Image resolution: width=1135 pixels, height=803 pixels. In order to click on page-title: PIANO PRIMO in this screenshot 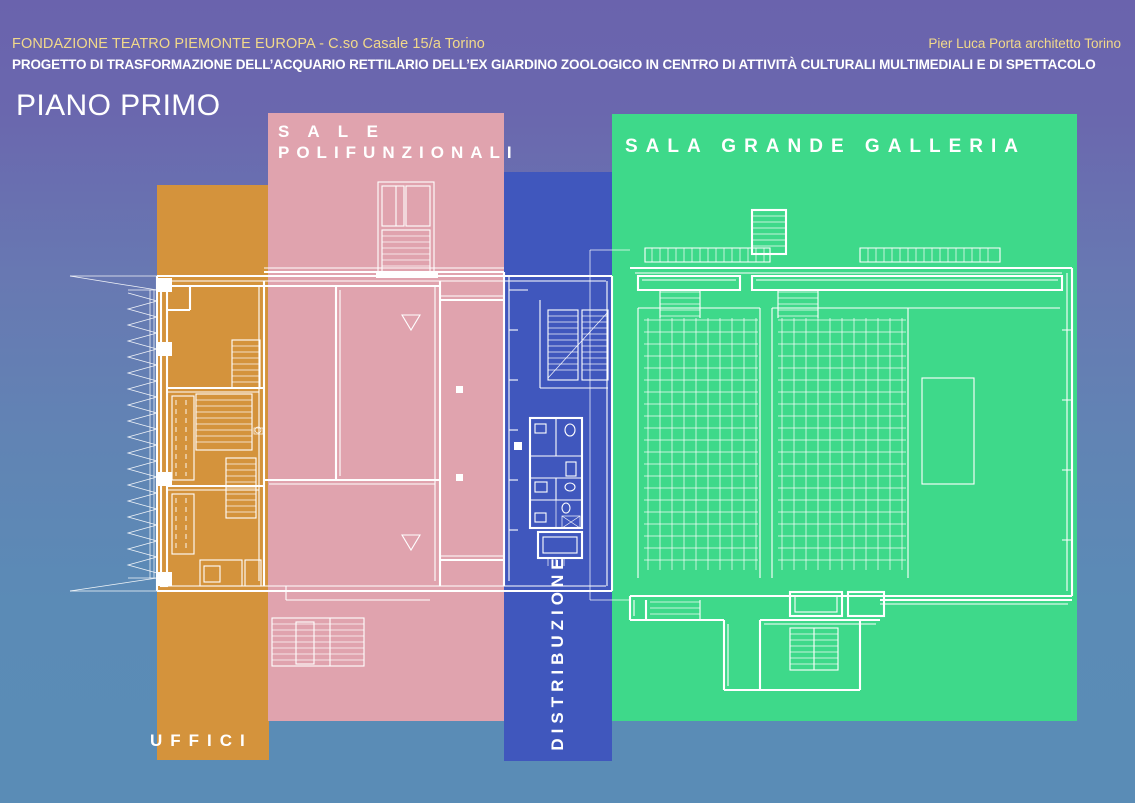, I will do `click(118, 105)`.